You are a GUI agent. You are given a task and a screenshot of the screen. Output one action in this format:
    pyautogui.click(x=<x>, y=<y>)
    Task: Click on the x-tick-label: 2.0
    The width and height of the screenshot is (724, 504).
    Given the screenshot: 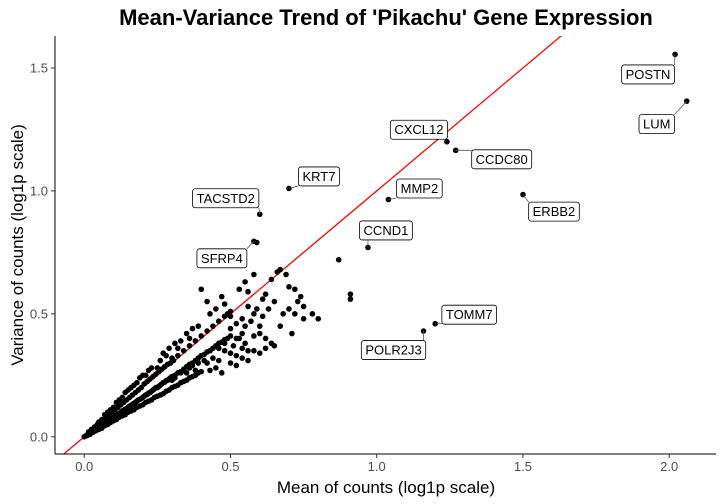 What is the action you would take?
    pyautogui.click(x=669, y=466)
    